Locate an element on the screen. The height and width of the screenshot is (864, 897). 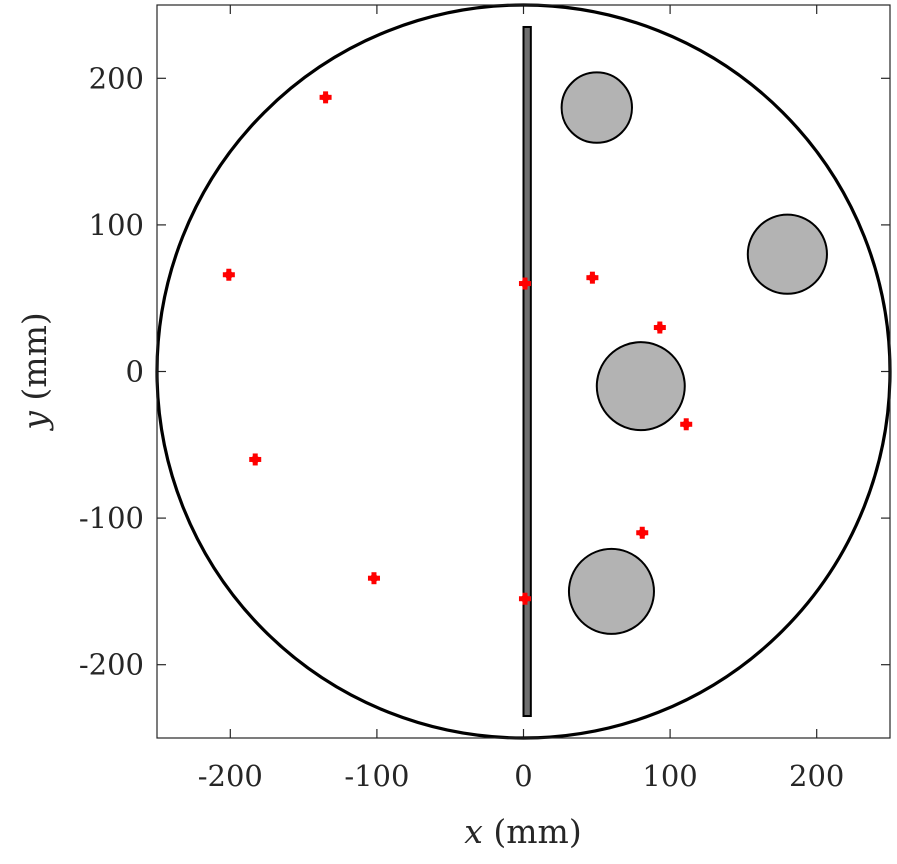
x-tick-label: 200 is located at coordinates (816, 776).